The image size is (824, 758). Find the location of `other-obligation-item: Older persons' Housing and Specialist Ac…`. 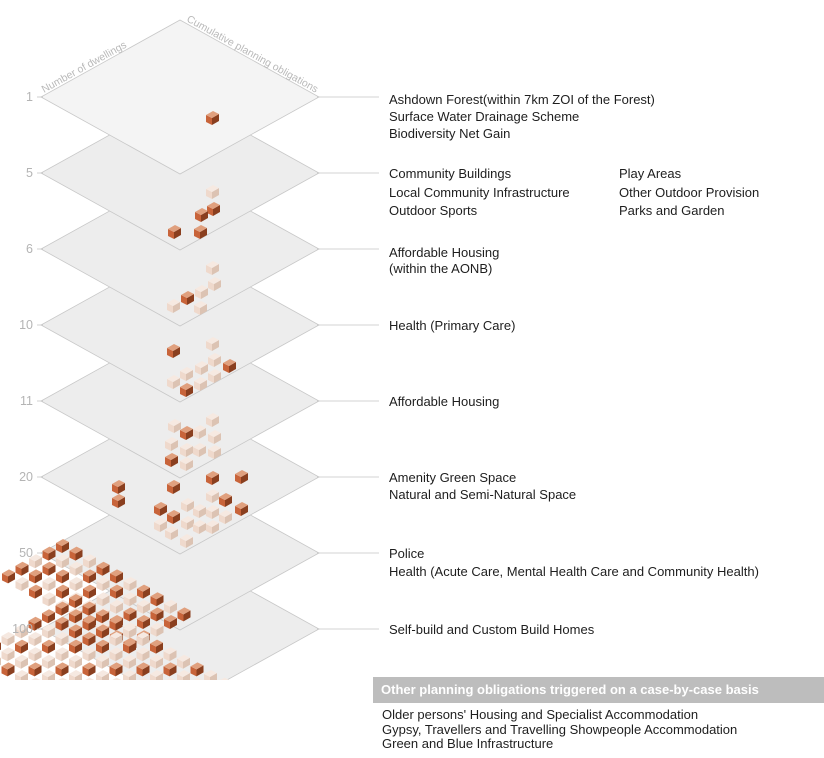

other-obligation-item: Older persons' Housing and Specialist Ac… is located at coordinates (540, 714).